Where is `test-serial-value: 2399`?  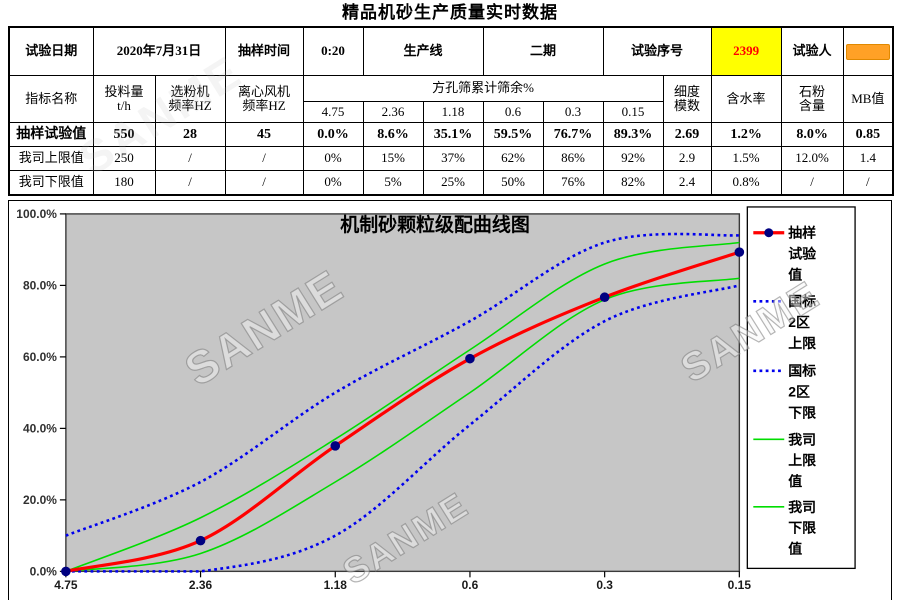
test-serial-value: 2399 is located at coordinates (746, 51).